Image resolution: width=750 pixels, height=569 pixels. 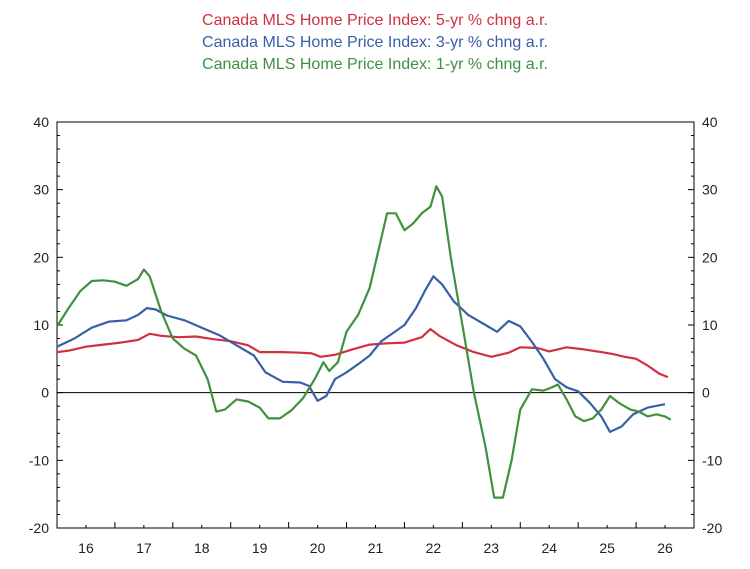 I want to click on x-tick-label: 25, so click(x=607, y=548).